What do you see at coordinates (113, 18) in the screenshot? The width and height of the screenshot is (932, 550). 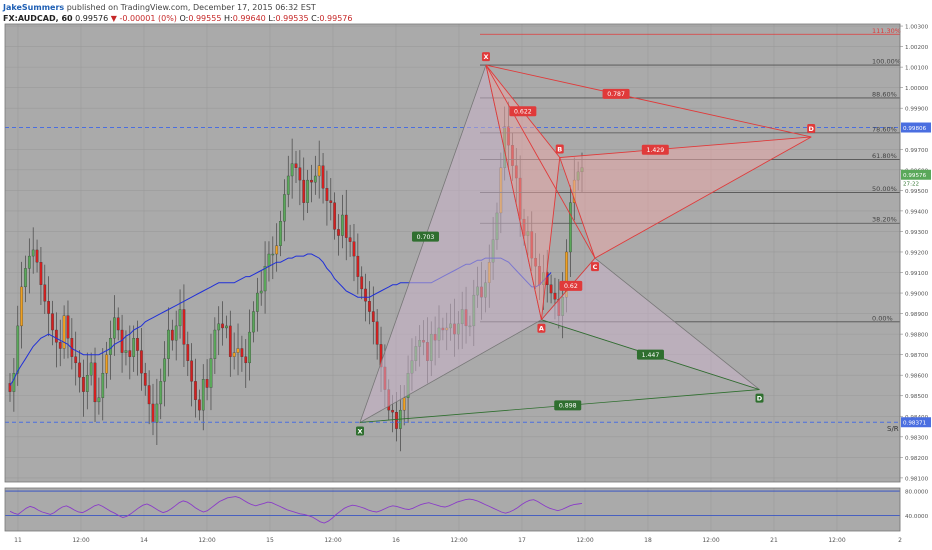 I see `change-arrow-icon: ▼` at bounding box center [113, 18].